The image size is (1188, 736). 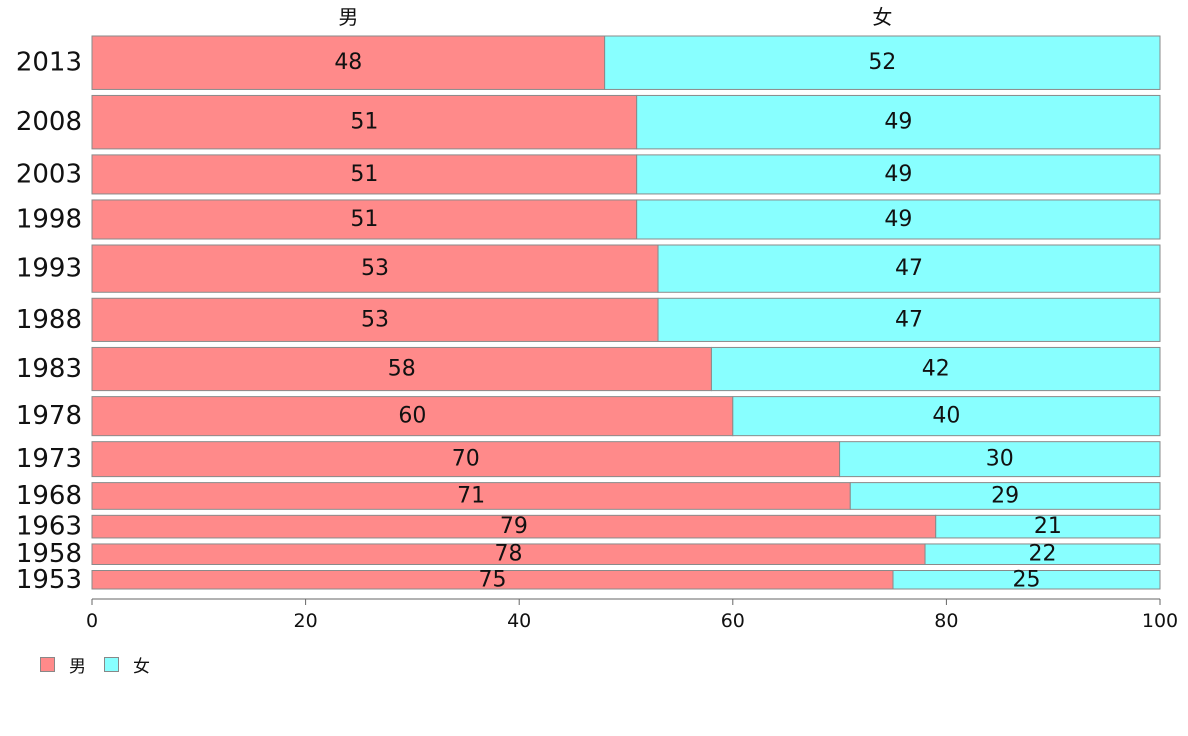 I want to click on bar-value-label: 30, so click(x=1000, y=459).